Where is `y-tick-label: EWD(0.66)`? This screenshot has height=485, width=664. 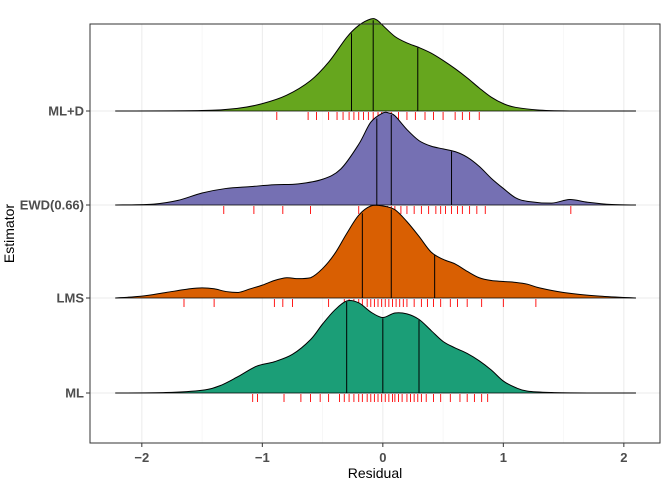
y-tick-label: EWD(0.66) is located at coordinates (52, 205).